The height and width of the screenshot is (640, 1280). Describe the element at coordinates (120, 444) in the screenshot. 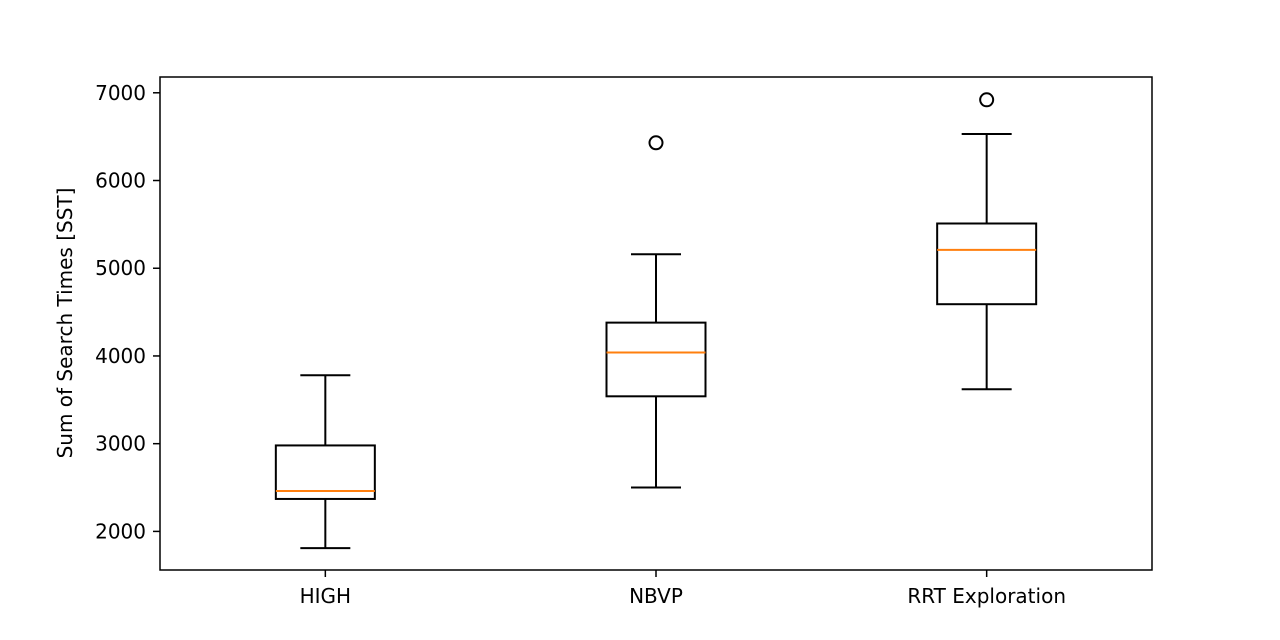

I see `y-tick-label: 3000` at that location.